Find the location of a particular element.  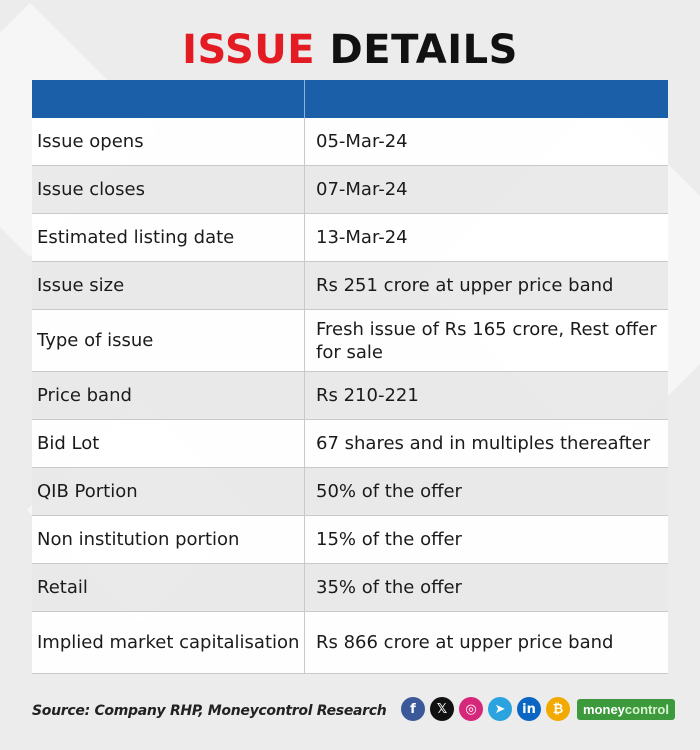

row-value: 07-Mar-24 is located at coordinates (362, 189).